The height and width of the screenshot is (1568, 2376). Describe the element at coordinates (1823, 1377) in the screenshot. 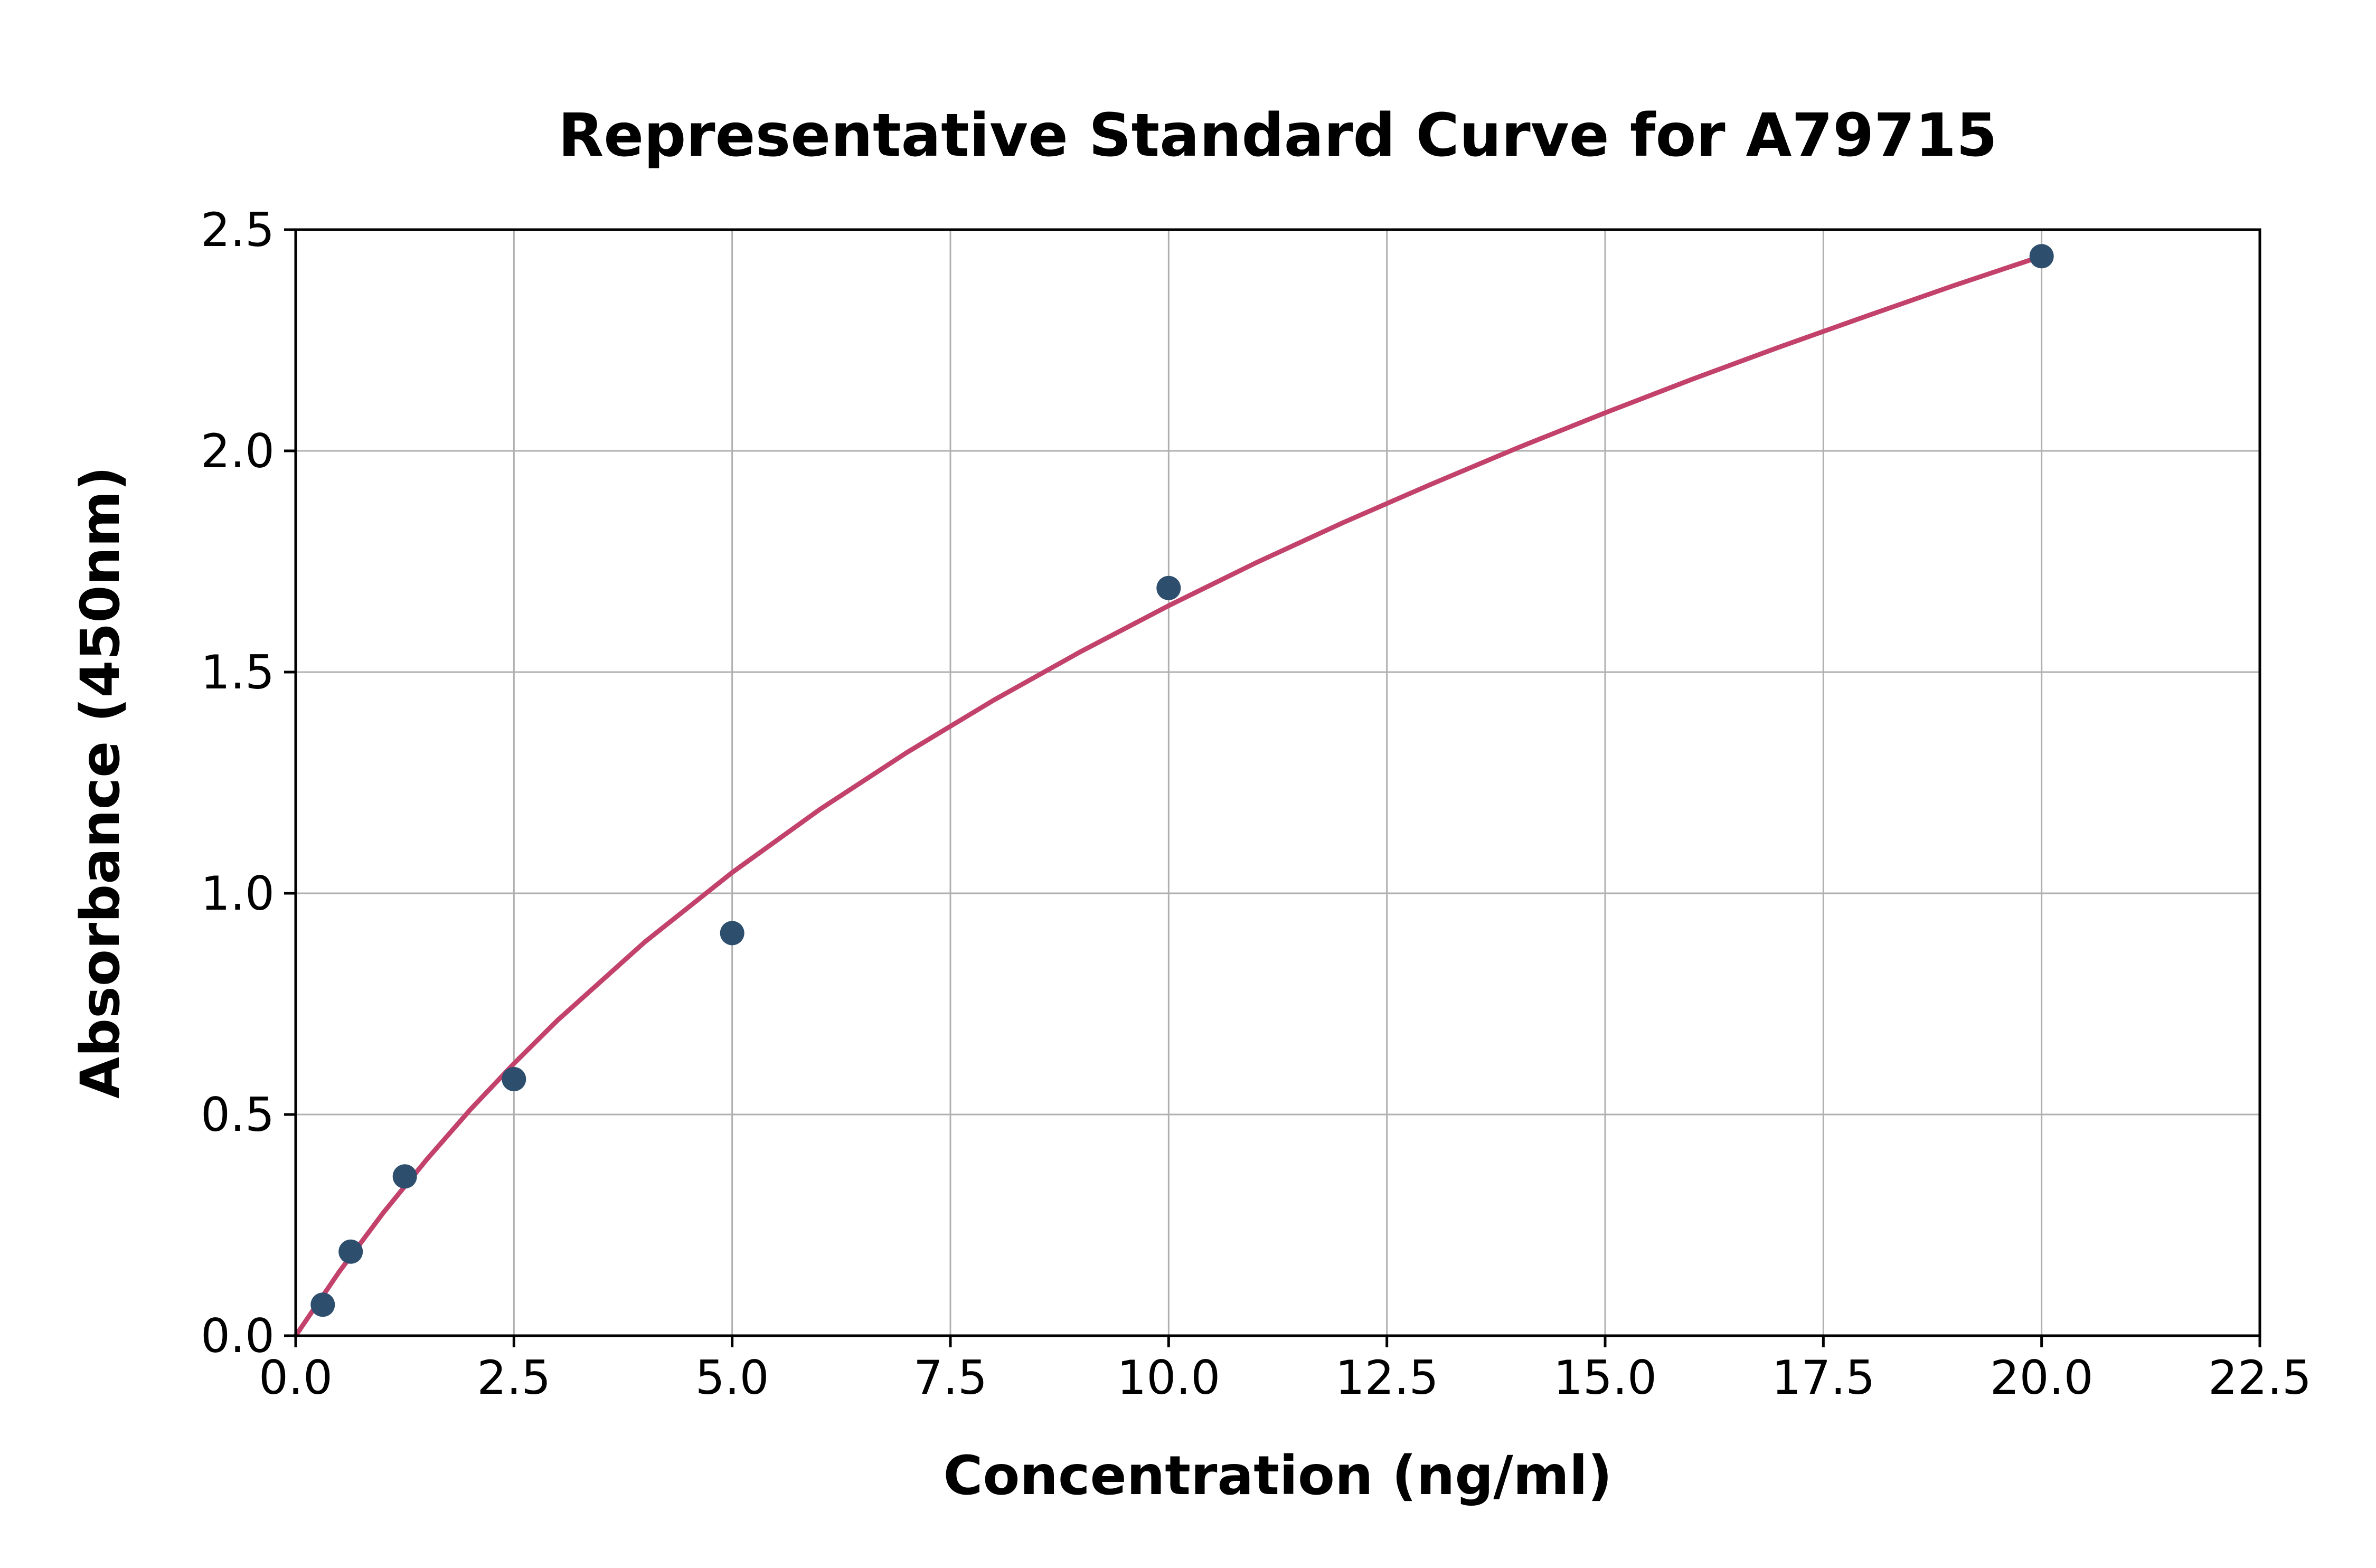

I see `x-tick-label: 17.5` at that location.